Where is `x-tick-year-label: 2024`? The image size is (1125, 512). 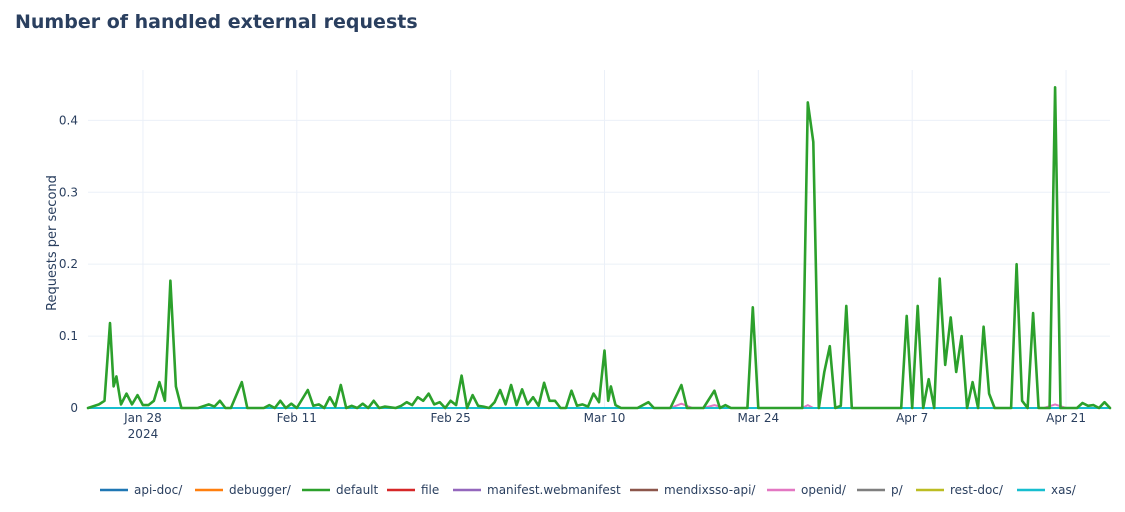 x-tick-year-label: 2024 is located at coordinates (143, 434).